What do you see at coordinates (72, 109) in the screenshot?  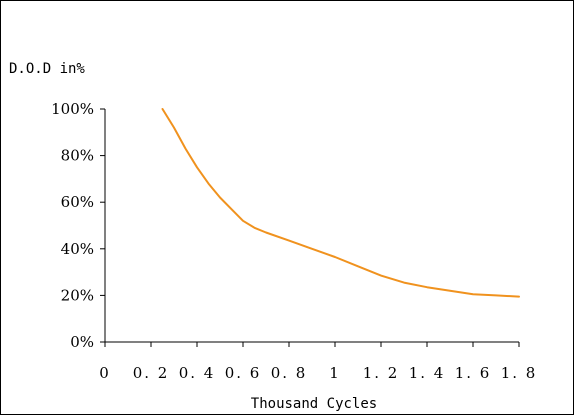 I see `y-tick-label: 100%` at bounding box center [72, 109].